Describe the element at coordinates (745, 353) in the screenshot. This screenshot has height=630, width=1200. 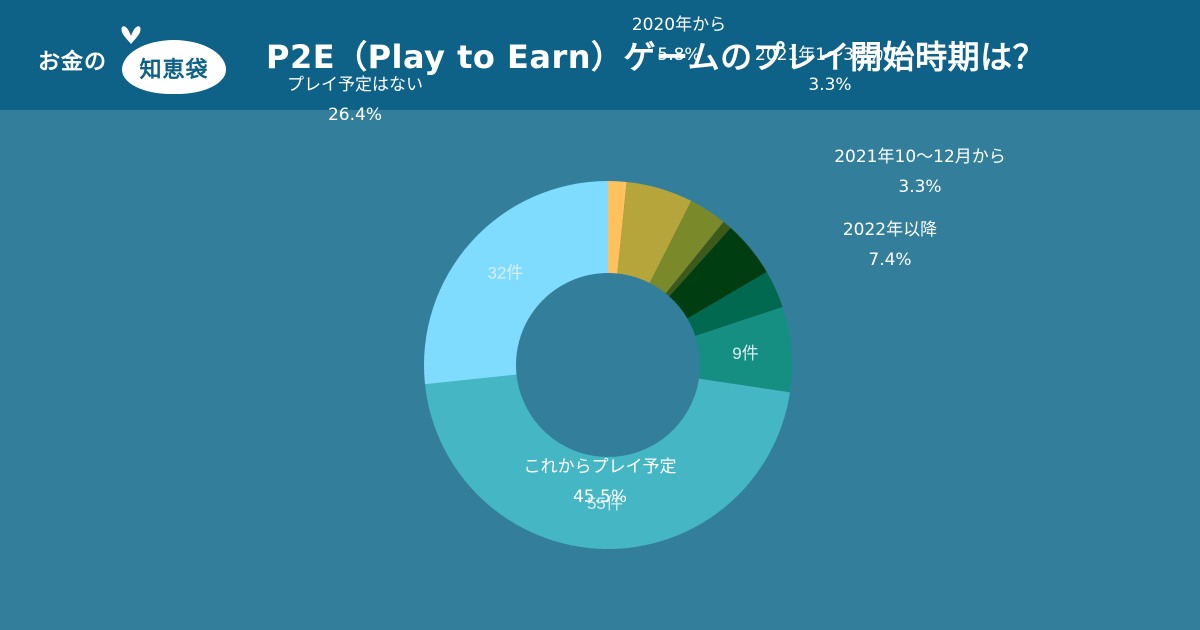
I see `slice-count-label-6: 9件` at that location.